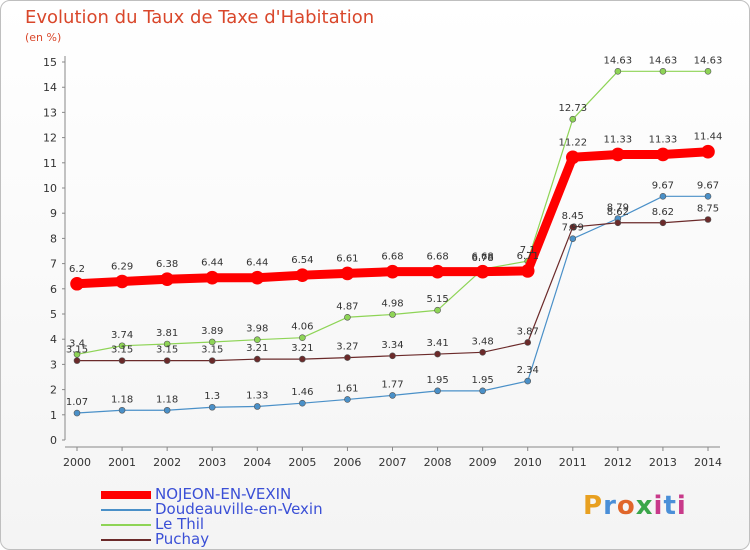 This screenshot has height=550, width=750. What do you see at coordinates (53, 213) in the screenshot?
I see `y-tick-label: 9` at bounding box center [53, 213].